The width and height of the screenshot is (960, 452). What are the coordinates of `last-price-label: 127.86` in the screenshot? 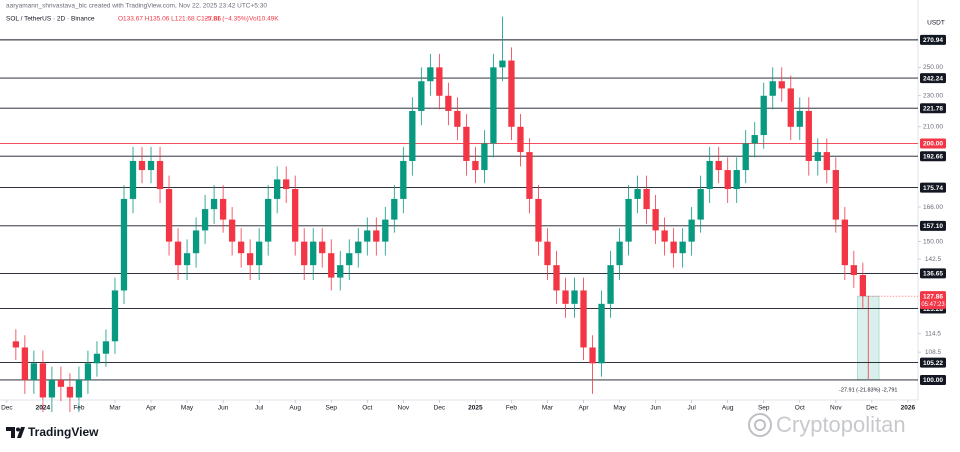 It's located at (933, 296).